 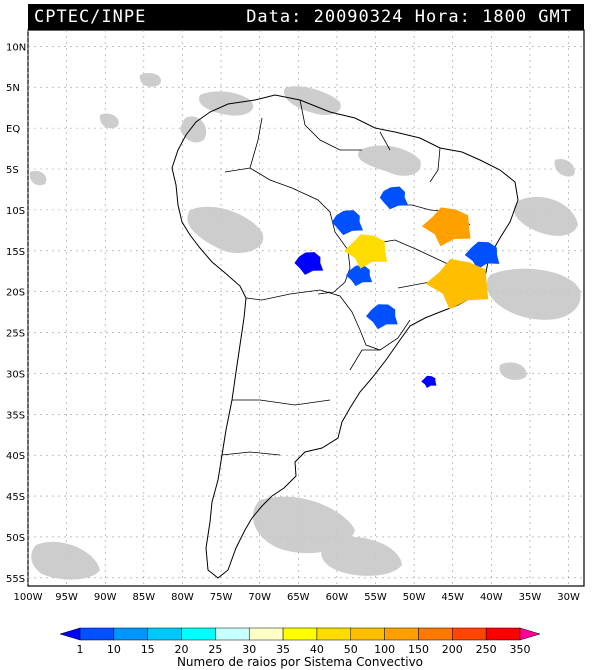 I want to click on blue-cluster-west-mato-grosso, so click(x=347, y=223).